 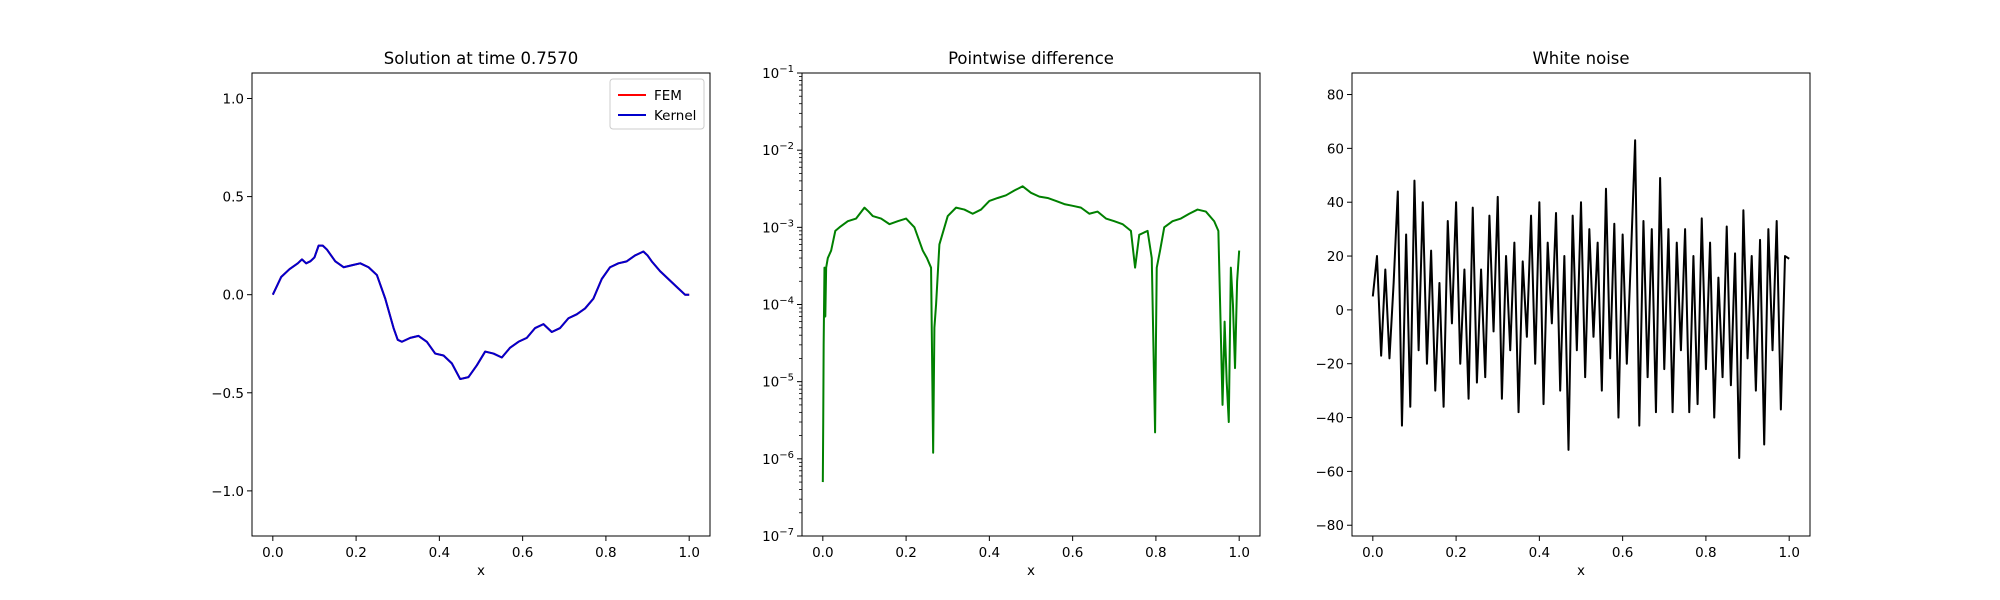 What do you see at coordinates (778, 382) in the screenshot?
I see `y-tick-label: 10⁻⁵` at bounding box center [778, 382].